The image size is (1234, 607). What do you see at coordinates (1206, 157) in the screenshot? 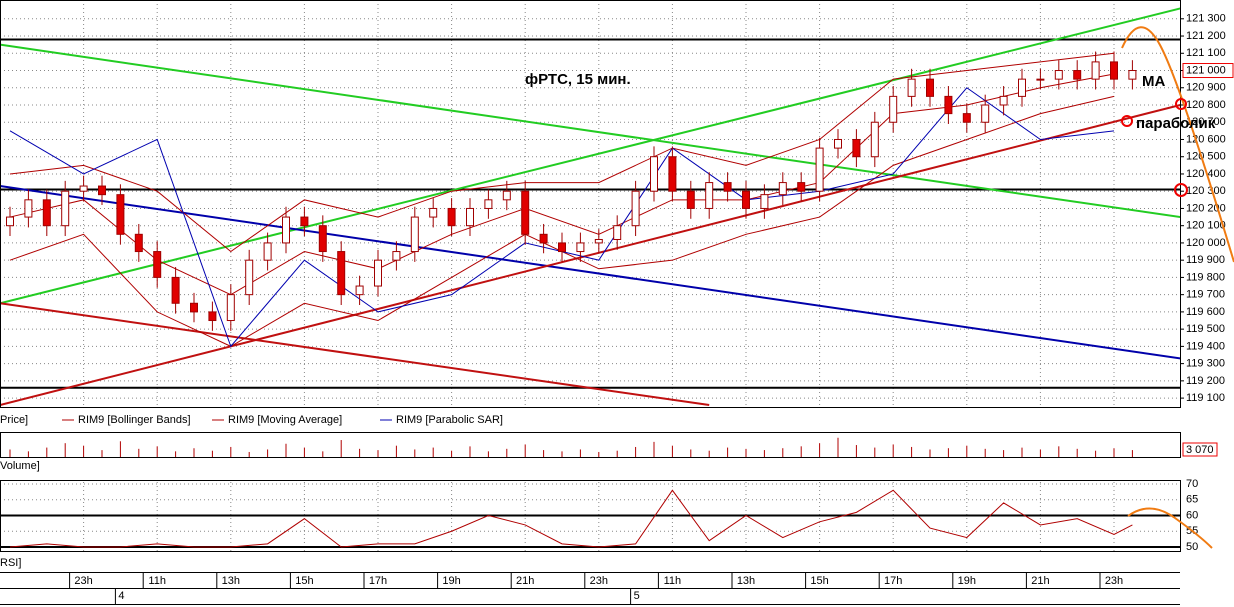
I see `y-tick-label: 120 500` at bounding box center [1206, 157].